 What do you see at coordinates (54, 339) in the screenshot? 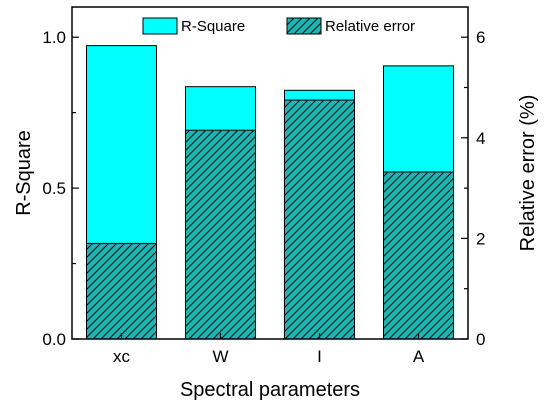
I see `left-tick-label: 0.0` at bounding box center [54, 339].